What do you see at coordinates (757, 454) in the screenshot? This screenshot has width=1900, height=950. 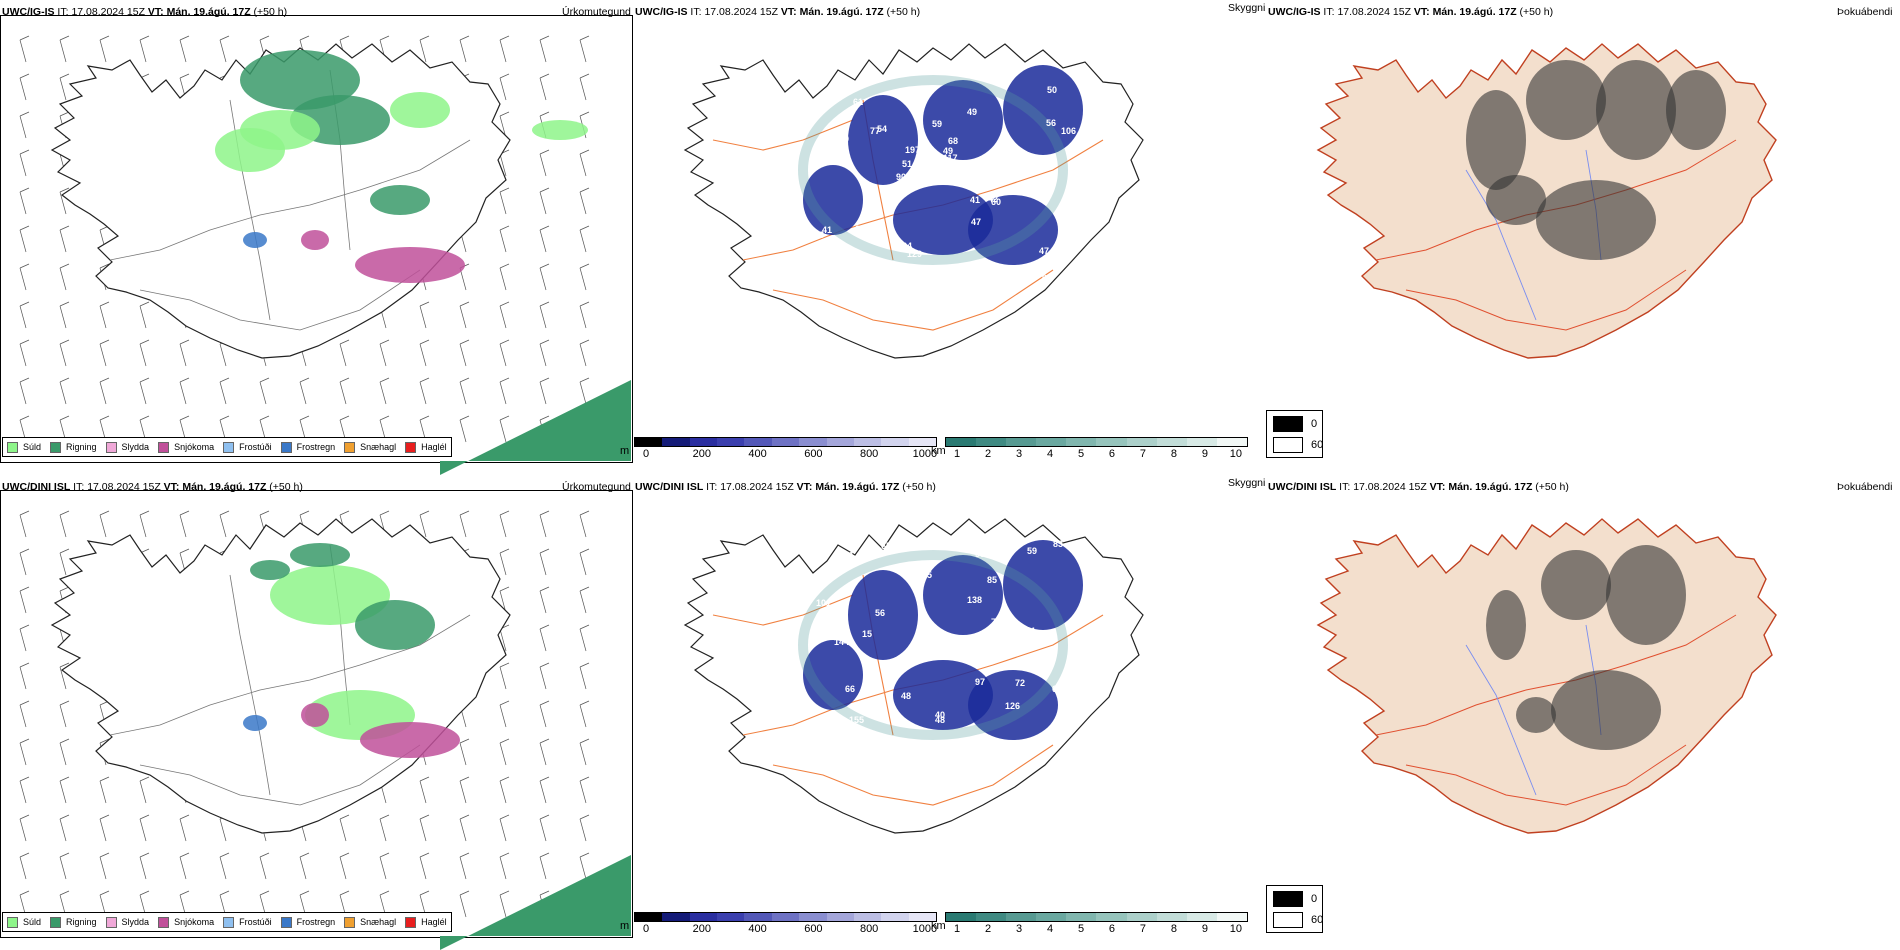 I see `colorbar-tick-label: 400` at bounding box center [757, 454].